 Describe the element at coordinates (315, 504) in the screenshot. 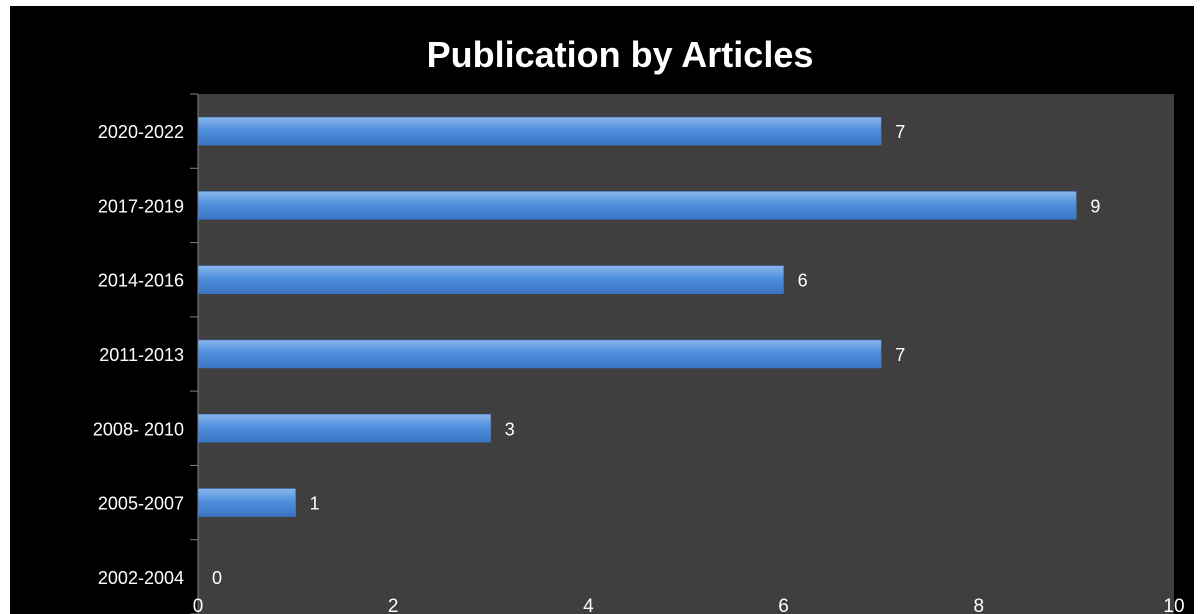

I see `data-label: 1` at that location.